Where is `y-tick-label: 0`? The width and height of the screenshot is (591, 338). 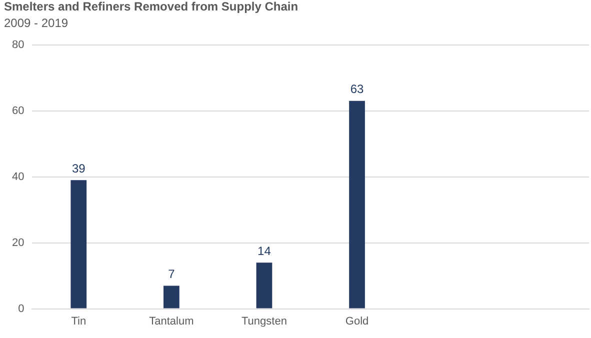 y-tick-label: 0 is located at coordinates (21, 308).